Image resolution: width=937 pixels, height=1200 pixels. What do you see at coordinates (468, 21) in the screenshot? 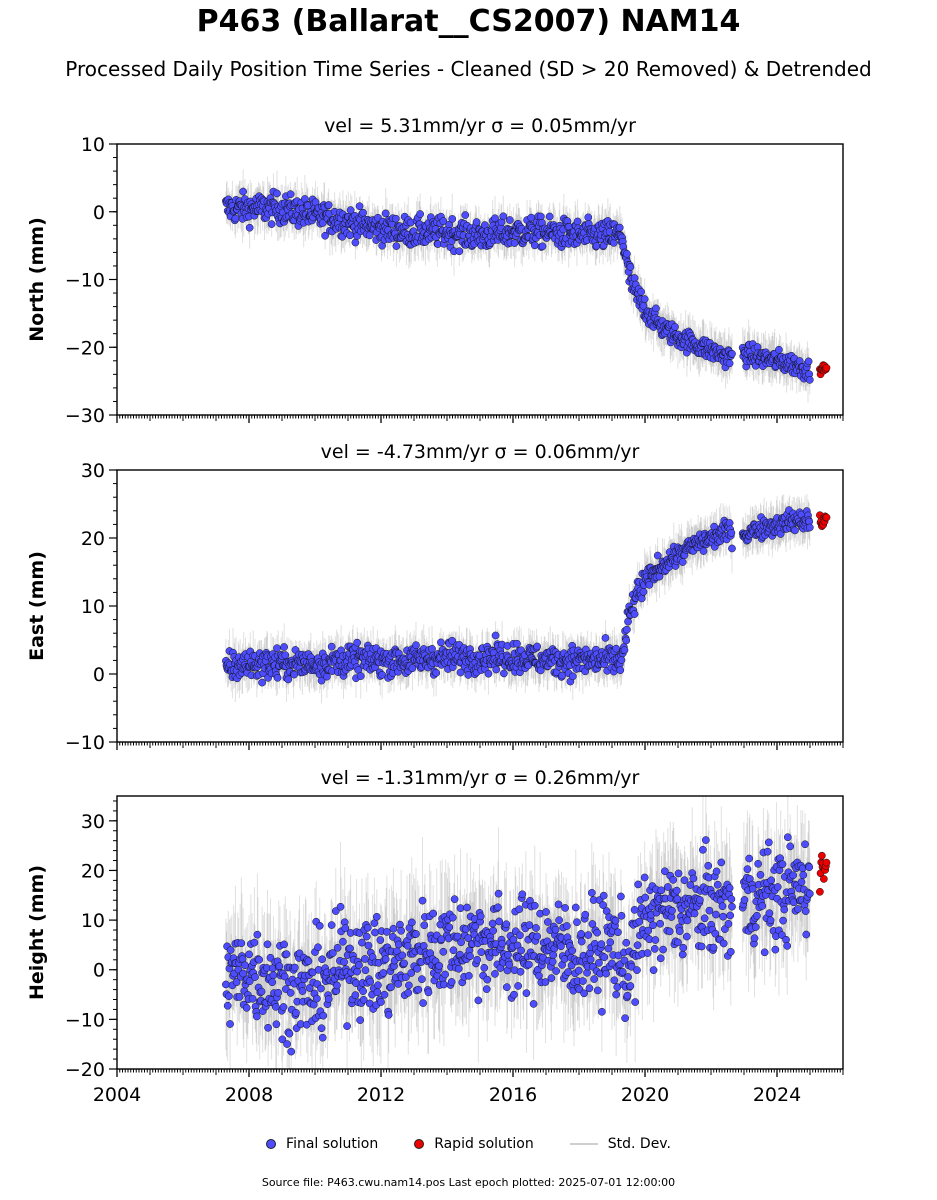
I see `chart-title: P463 (Ballarat__CS2007) NAM14` at bounding box center [468, 21].